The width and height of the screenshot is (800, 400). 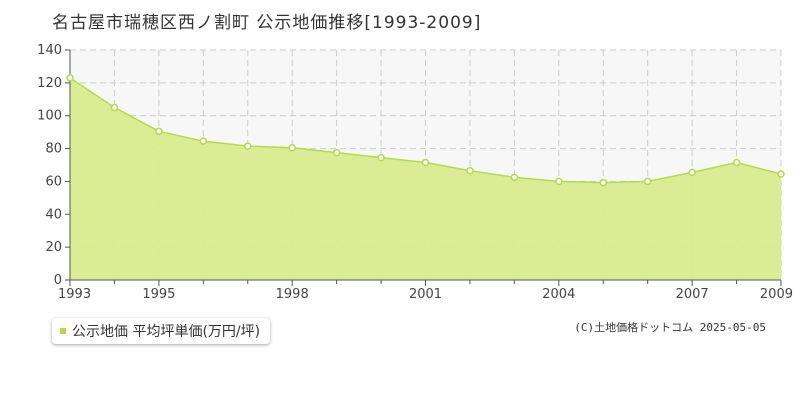 What do you see at coordinates (49, 83) in the screenshot?
I see `y-tick-label: 120` at bounding box center [49, 83].